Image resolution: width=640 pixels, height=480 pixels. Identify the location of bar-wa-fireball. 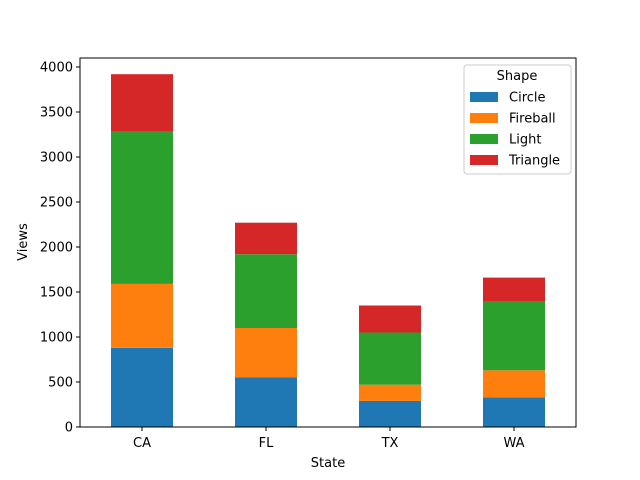
(514, 384).